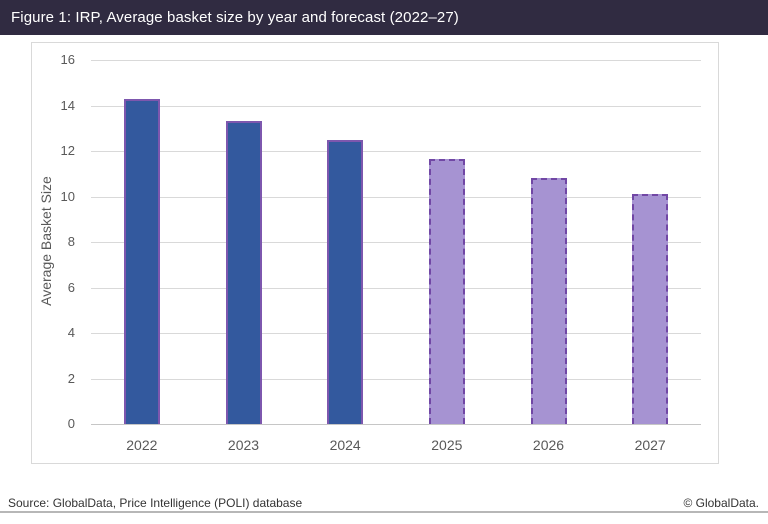 The height and width of the screenshot is (524, 768). What do you see at coordinates (243, 272) in the screenshot?
I see `bar-2023` at bounding box center [243, 272].